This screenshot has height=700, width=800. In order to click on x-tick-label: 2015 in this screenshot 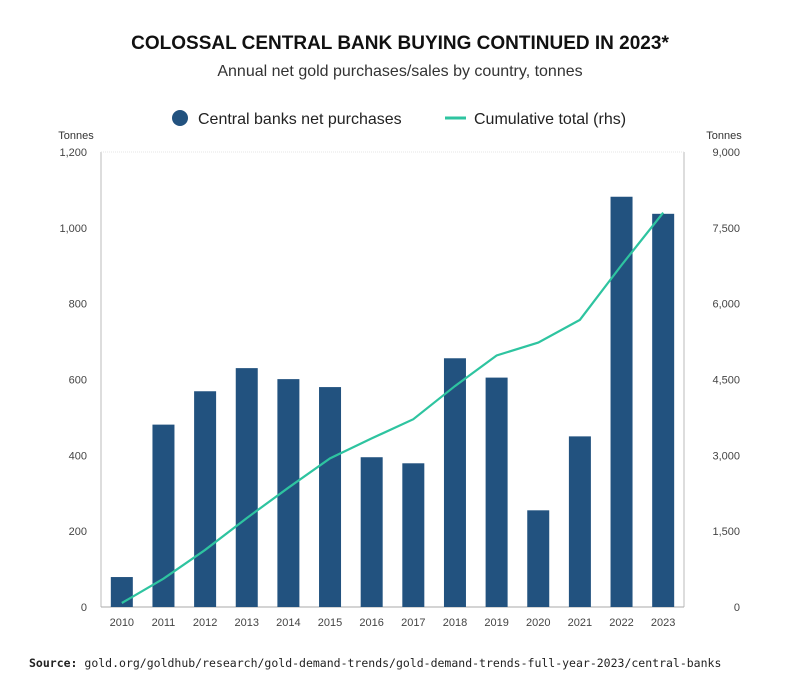, I will do `click(330, 623)`.